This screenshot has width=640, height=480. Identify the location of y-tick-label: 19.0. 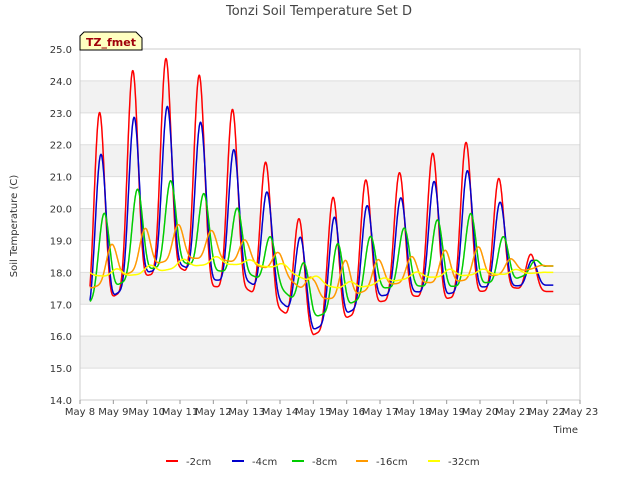
(61, 241).